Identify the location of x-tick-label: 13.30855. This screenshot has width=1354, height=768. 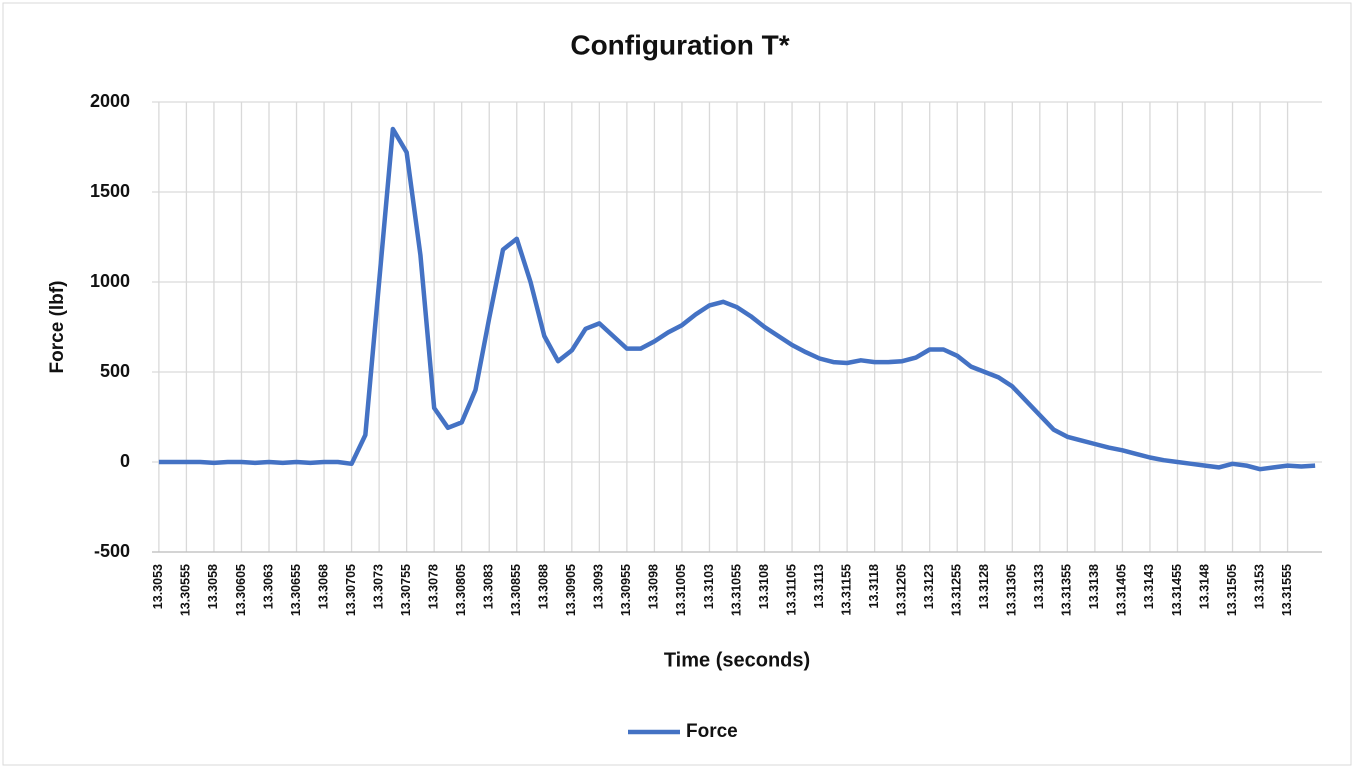
(516, 590).